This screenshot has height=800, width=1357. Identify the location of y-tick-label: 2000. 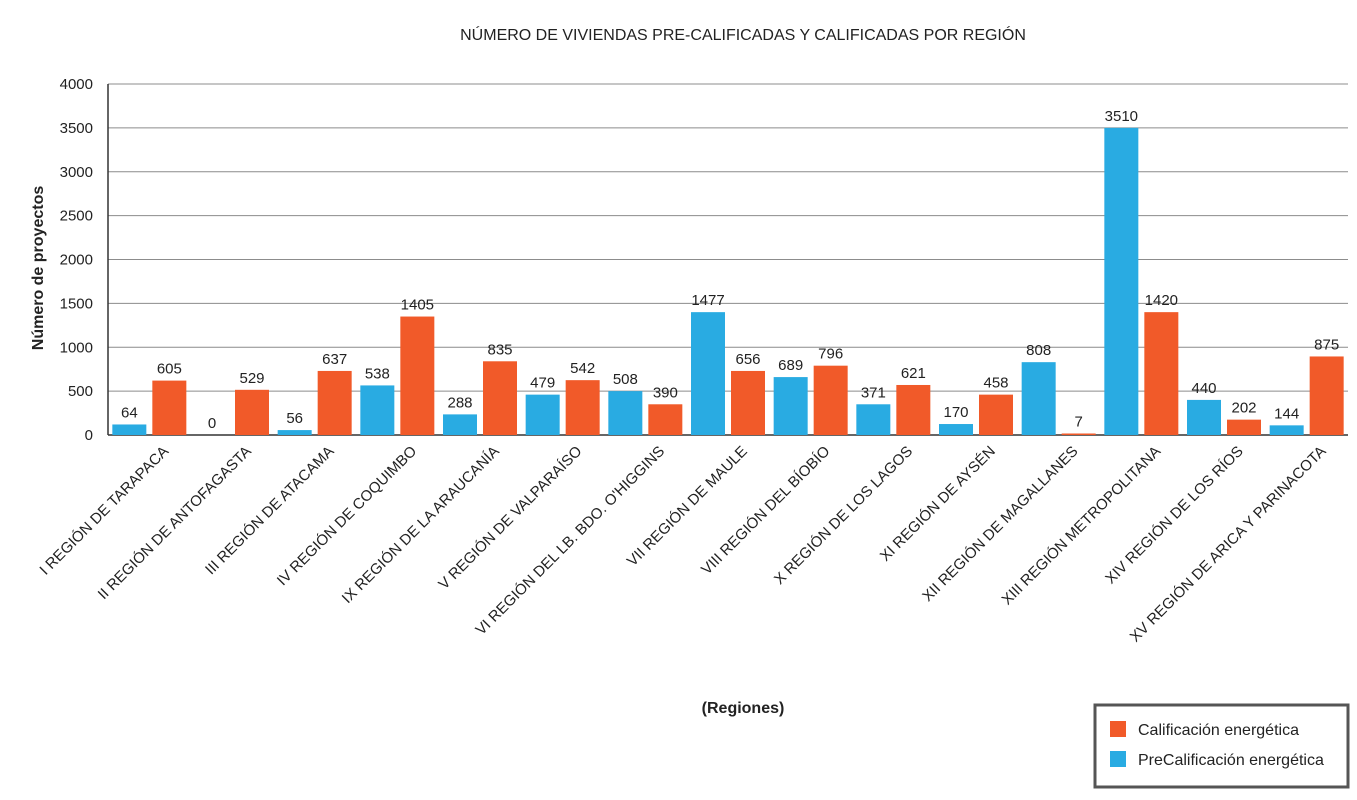
(76, 260).